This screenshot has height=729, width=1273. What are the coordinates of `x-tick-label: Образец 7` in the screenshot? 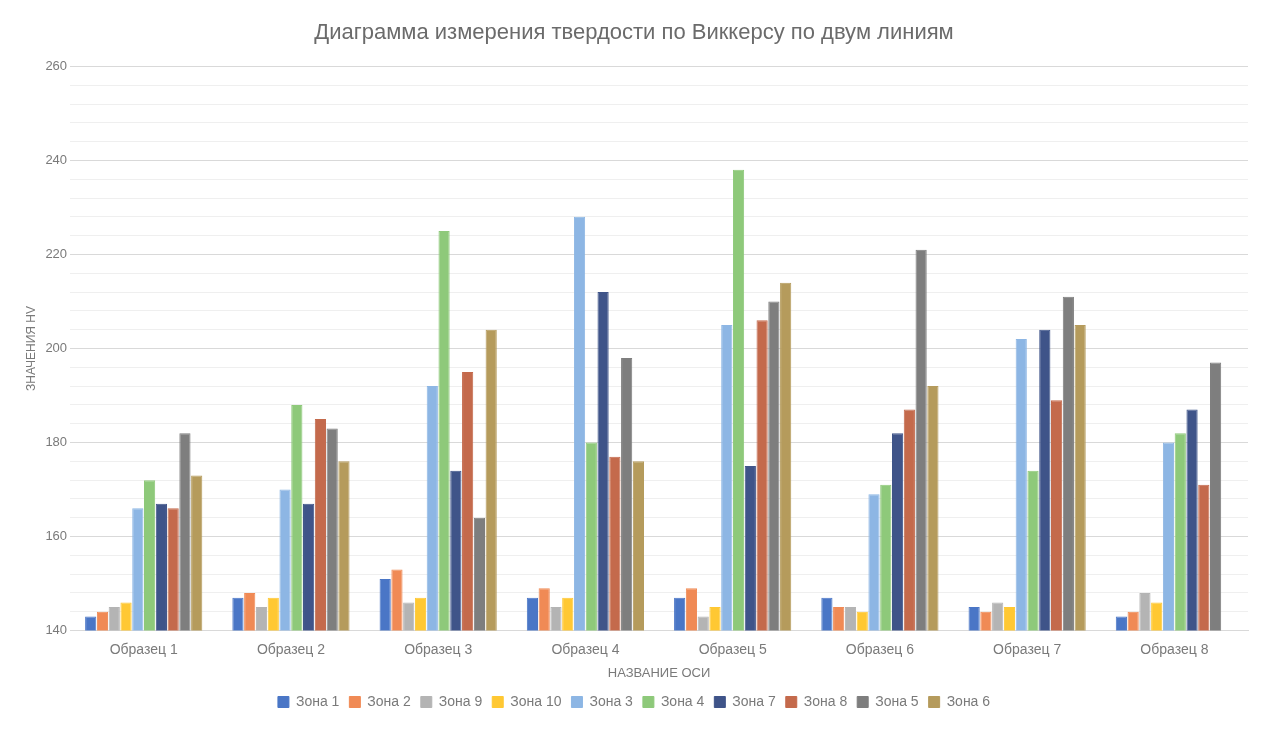 It's located at (1027, 648).